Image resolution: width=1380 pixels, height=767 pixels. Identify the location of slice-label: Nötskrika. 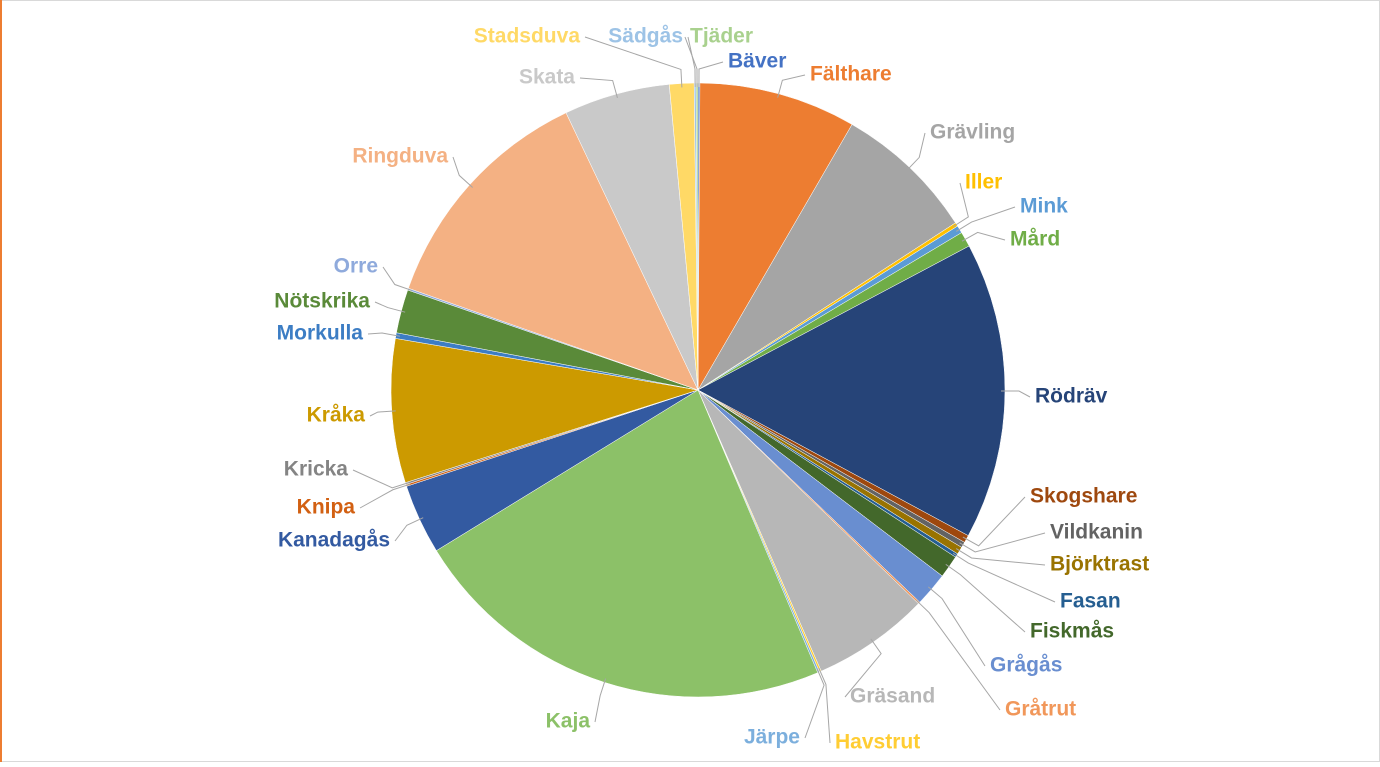
(322, 301).